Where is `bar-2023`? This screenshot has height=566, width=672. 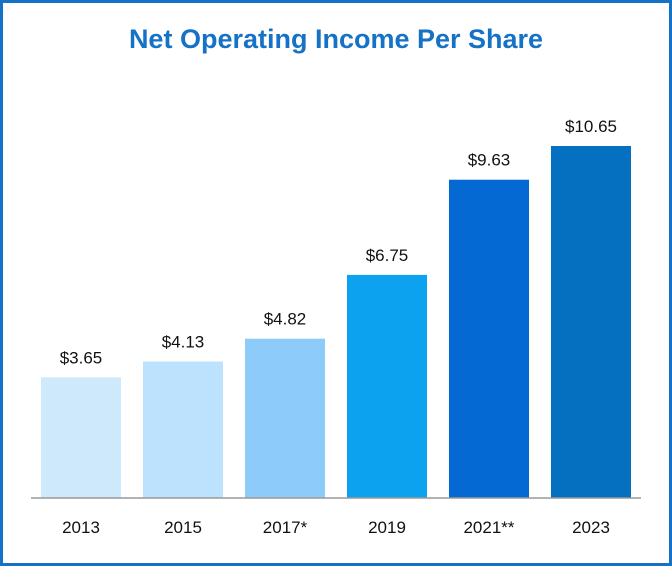 bar-2023 is located at coordinates (591, 322).